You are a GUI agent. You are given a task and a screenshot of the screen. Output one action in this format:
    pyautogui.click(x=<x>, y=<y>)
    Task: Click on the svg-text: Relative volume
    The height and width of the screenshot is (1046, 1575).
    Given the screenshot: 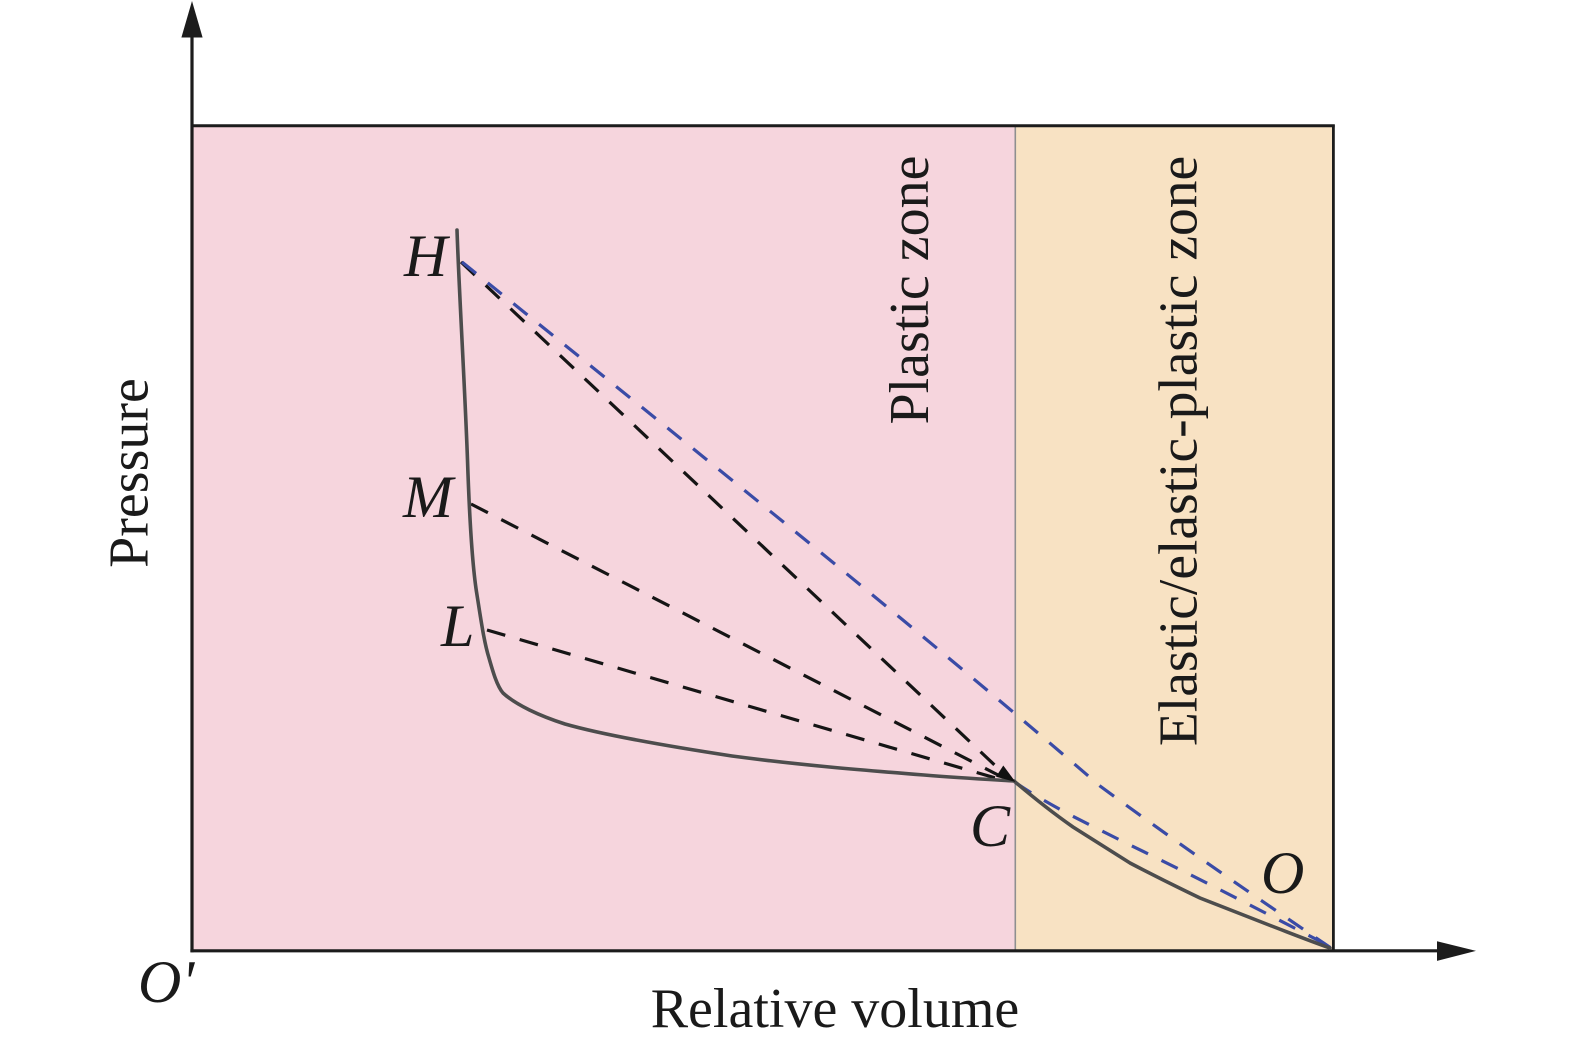 What is the action you would take?
    pyautogui.click(x=835, y=1009)
    